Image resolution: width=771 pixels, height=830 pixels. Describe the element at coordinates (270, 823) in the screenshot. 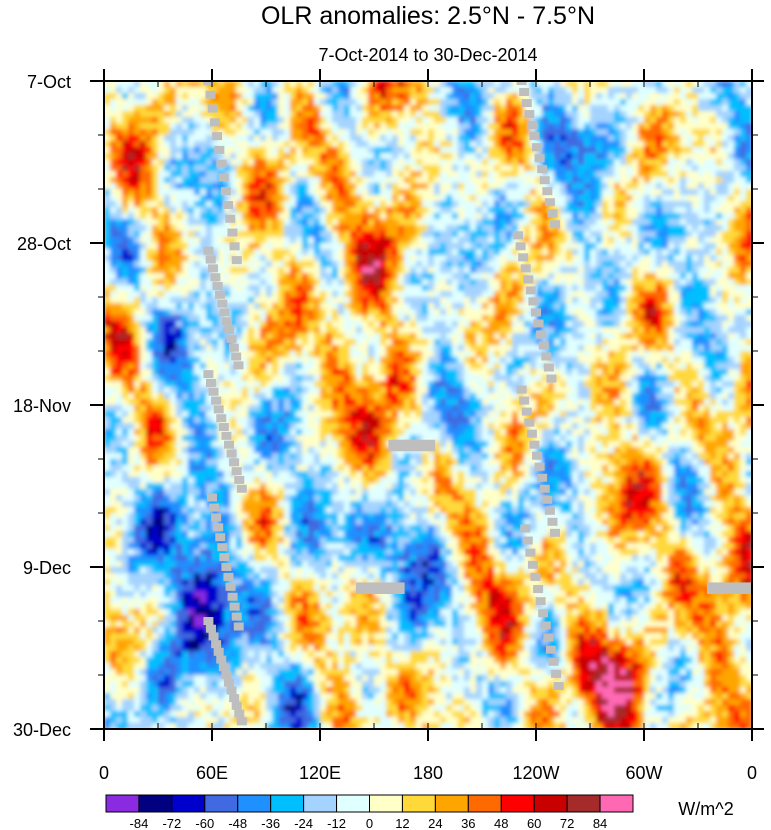

I see `colorbar-level-label: -36` at that location.